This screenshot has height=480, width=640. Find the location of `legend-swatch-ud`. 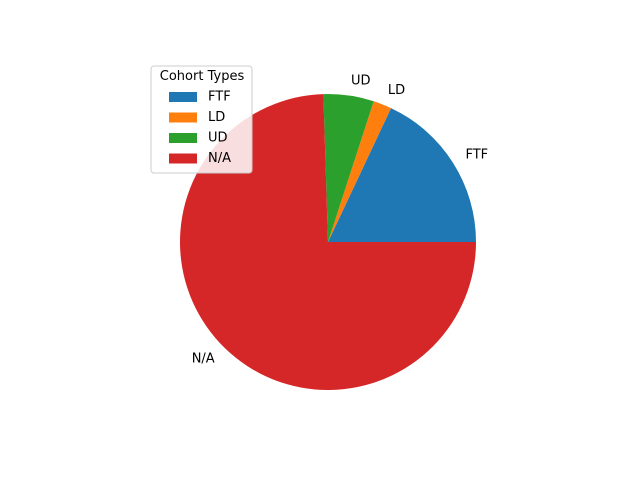

legend-swatch-ud is located at coordinates (183, 138).